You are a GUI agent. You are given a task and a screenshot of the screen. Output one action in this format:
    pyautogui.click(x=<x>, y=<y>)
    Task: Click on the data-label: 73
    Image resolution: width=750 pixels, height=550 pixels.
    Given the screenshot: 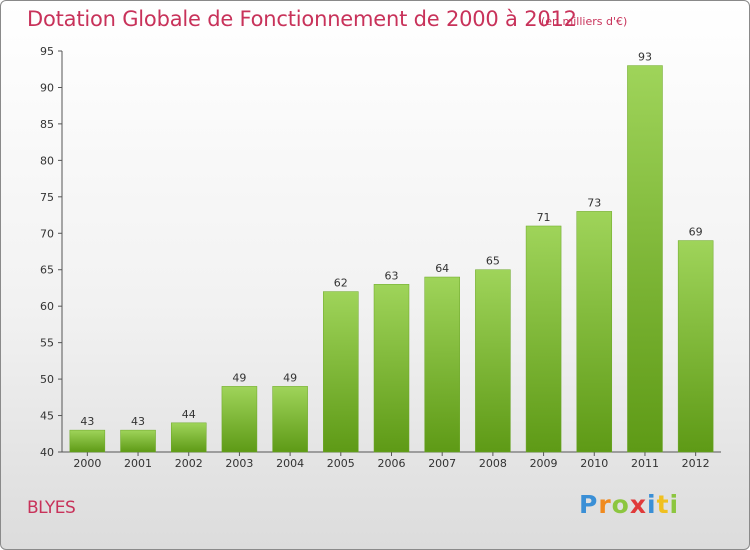 What is the action you would take?
    pyautogui.click(x=594, y=202)
    